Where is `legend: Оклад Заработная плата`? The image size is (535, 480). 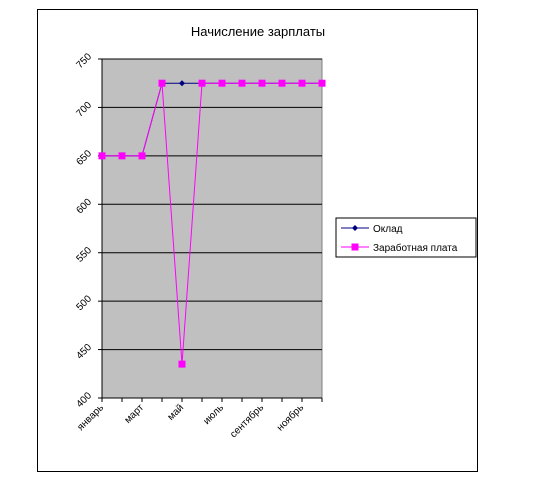 legend: Оклад Заработная плата is located at coordinates (406, 237).